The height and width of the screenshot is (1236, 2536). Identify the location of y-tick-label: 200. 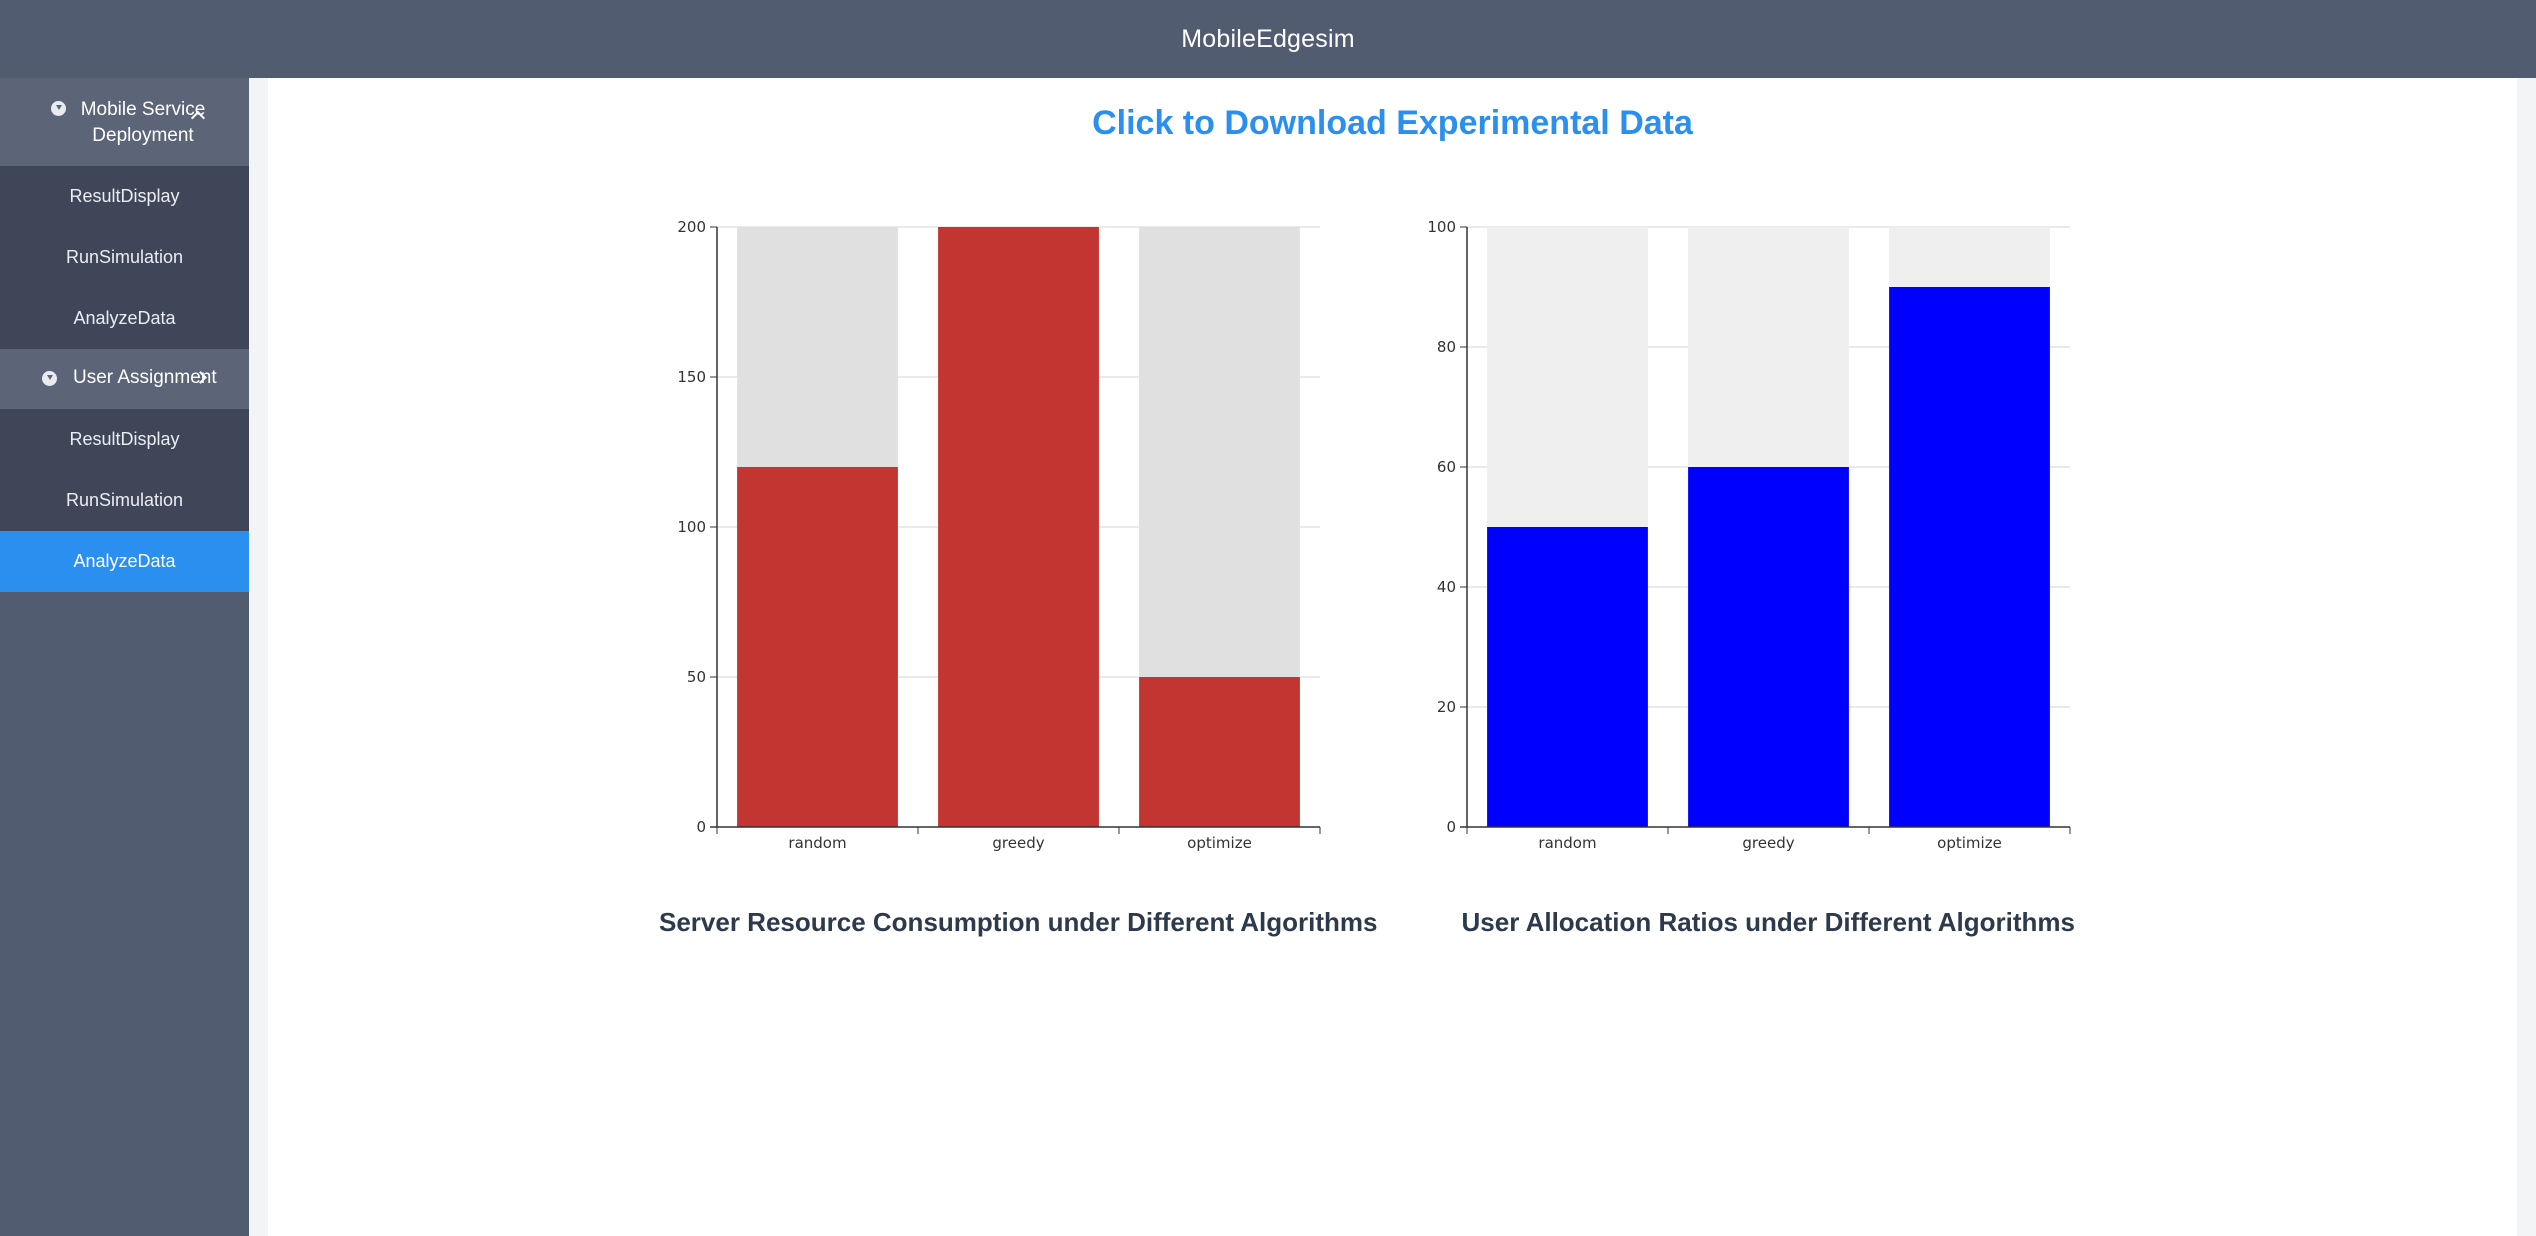
(691, 227).